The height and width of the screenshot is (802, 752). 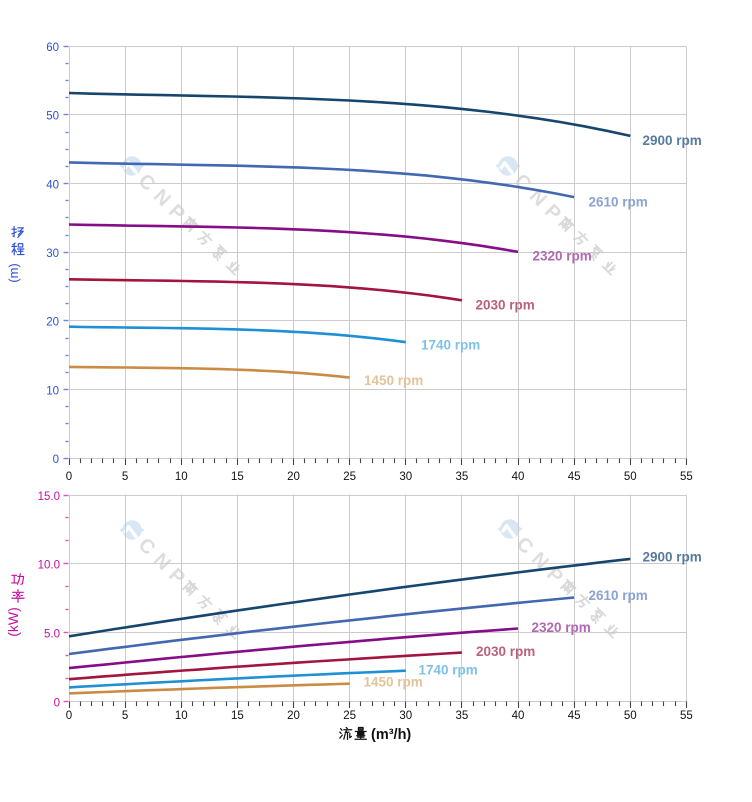 I want to click on svg-text: 10.0, so click(x=49, y=566).